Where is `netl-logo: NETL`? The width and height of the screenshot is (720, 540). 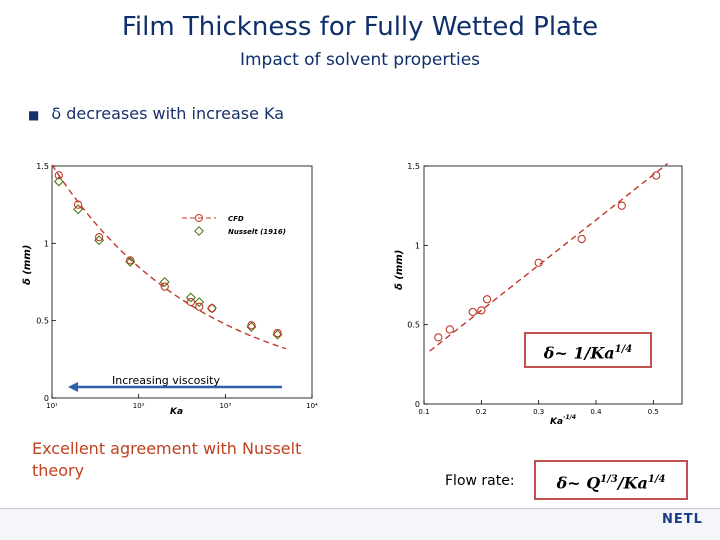 netl-logo: NETL is located at coordinates (682, 519).